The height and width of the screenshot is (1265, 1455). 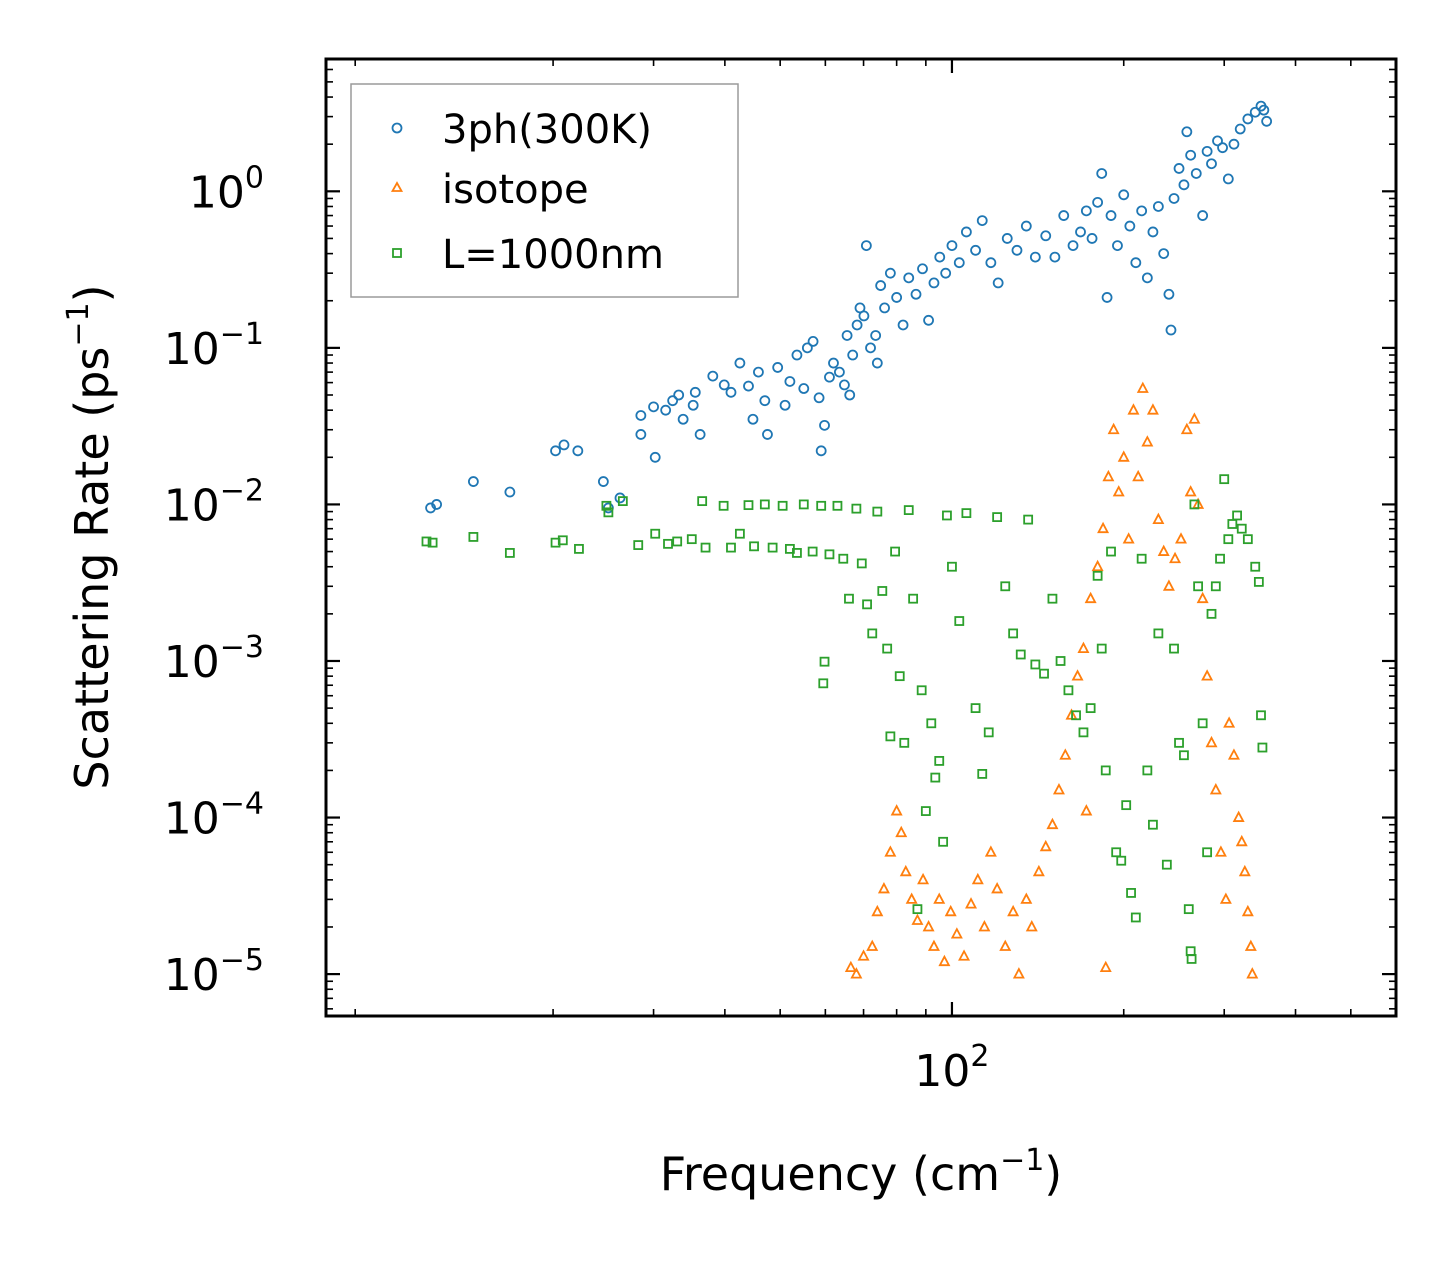 I want to click on legend-box, so click(x=544, y=190).